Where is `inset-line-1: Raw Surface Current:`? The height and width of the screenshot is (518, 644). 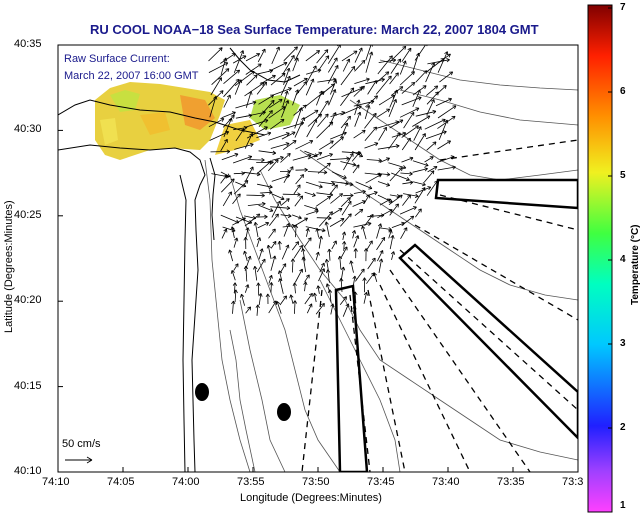
inset-line-1: Raw Surface Current: is located at coordinates (117, 59).